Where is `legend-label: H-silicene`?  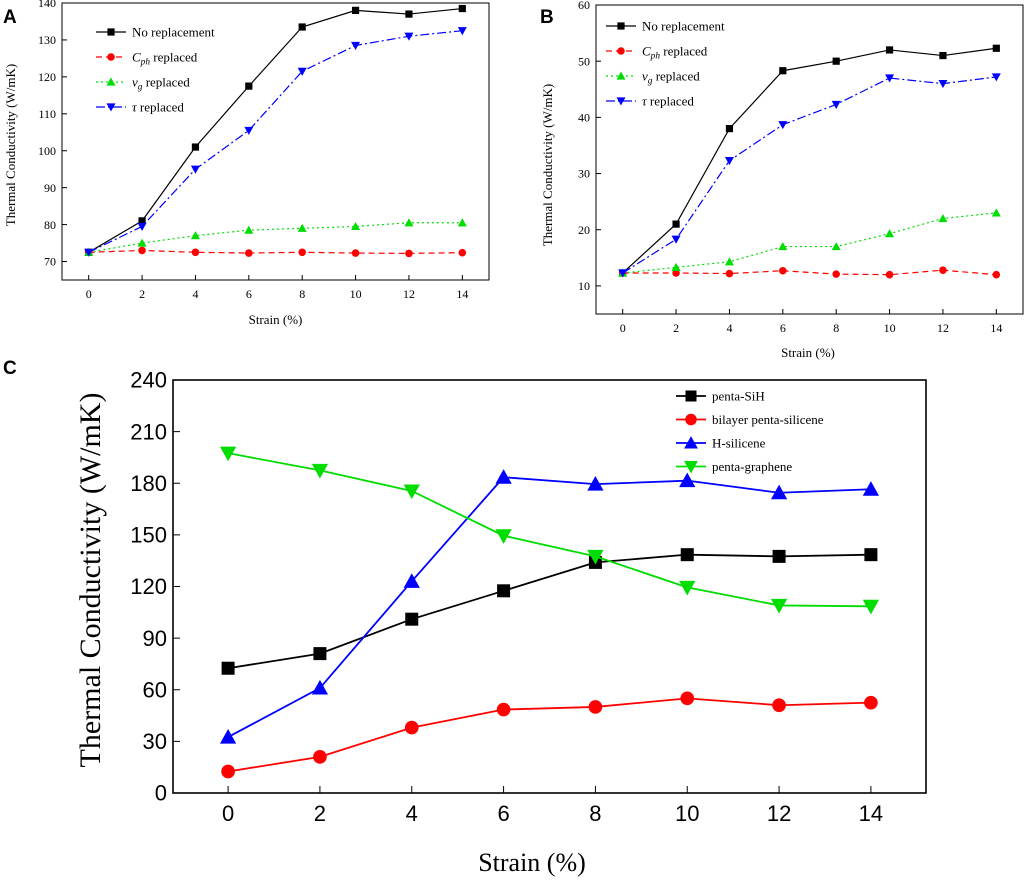
legend-label: H-silicene is located at coordinates (739, 443).